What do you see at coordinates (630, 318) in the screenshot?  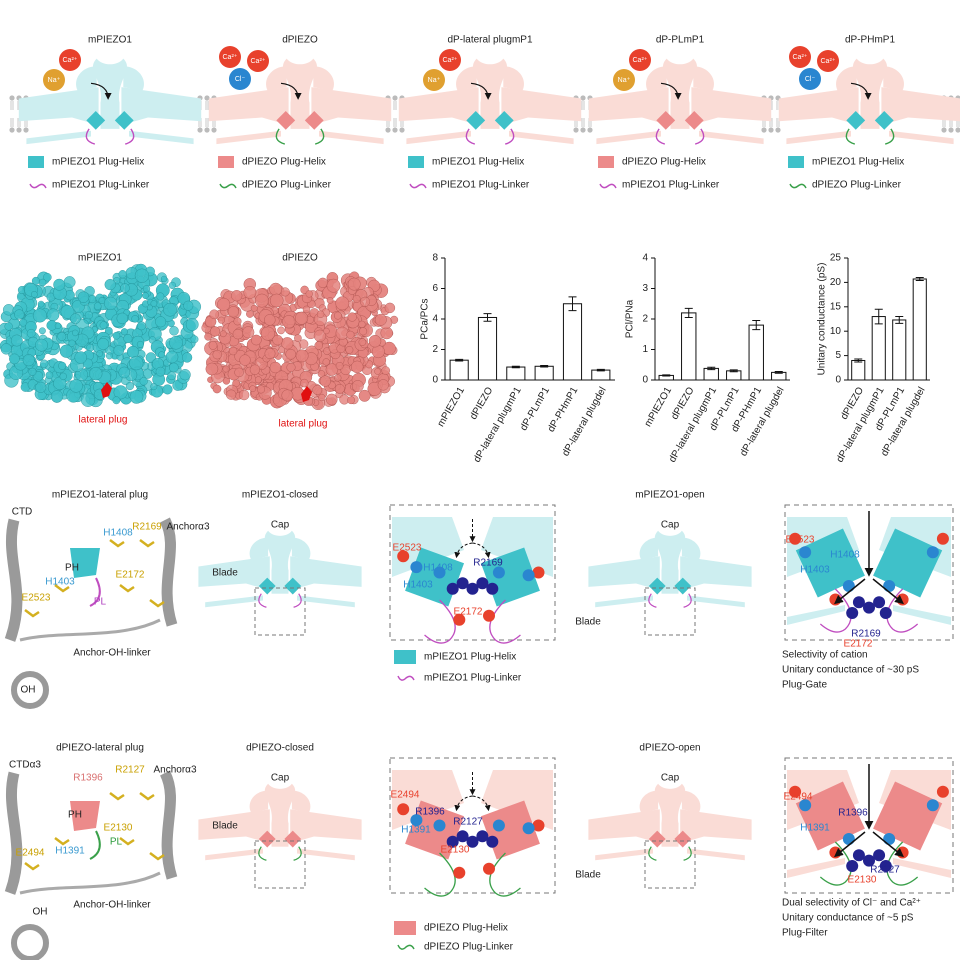 I see `y-axis-label: PCl/PNa` at bounding box center [630, 318].